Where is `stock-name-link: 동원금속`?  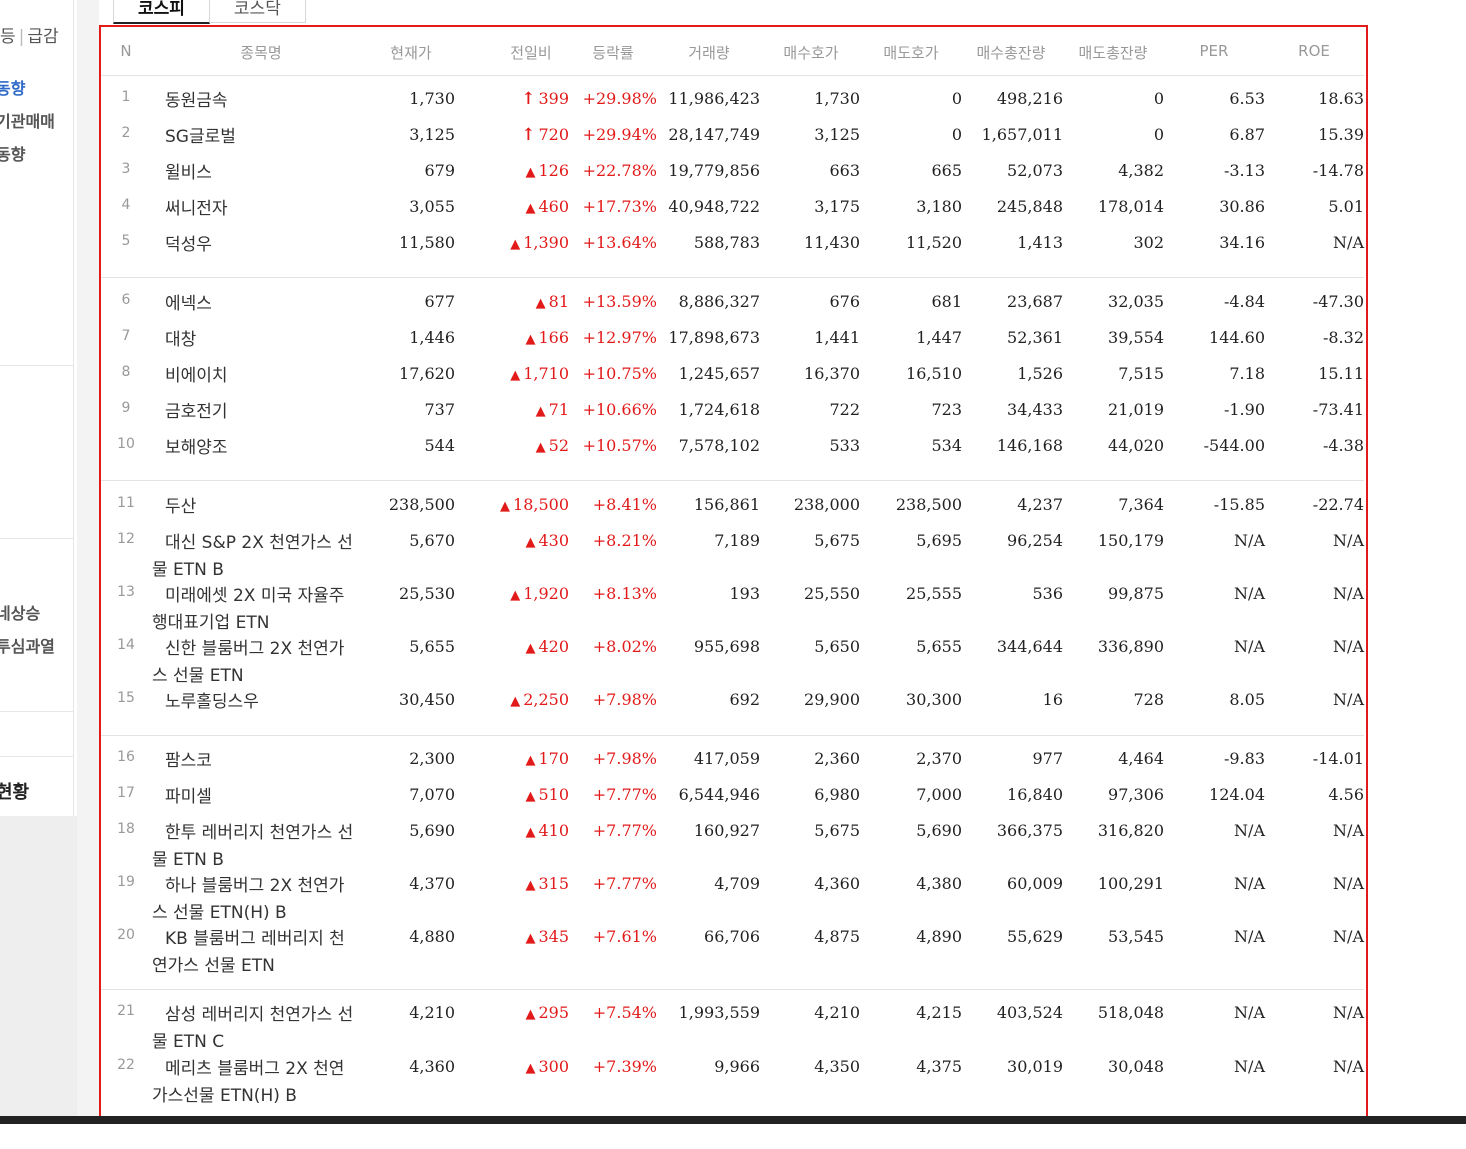 stock-name-link: 동원금속 is located at coordinates (196, 101).